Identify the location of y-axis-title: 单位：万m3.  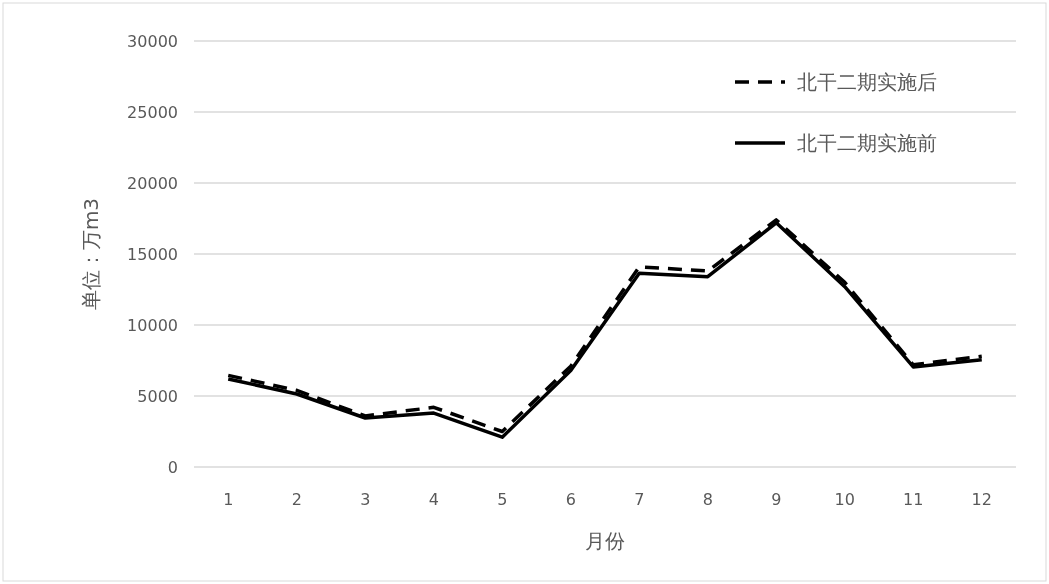
(91, 254).